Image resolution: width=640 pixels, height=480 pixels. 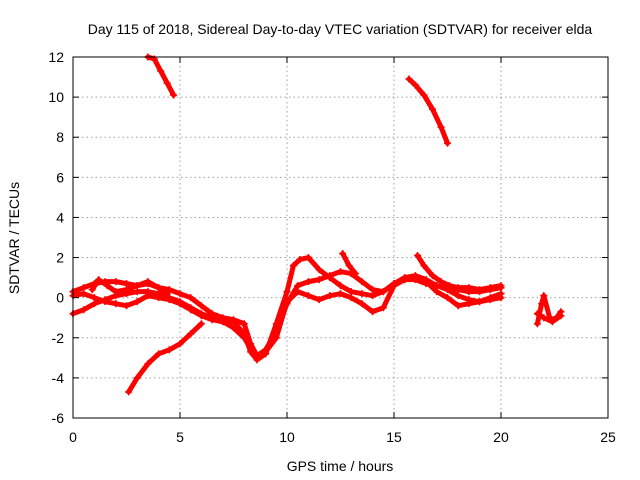 What do you see at coordinates (56, 97) in the screenshot?
I see `y-tick-label: 10` at bounding box center [56, 97].